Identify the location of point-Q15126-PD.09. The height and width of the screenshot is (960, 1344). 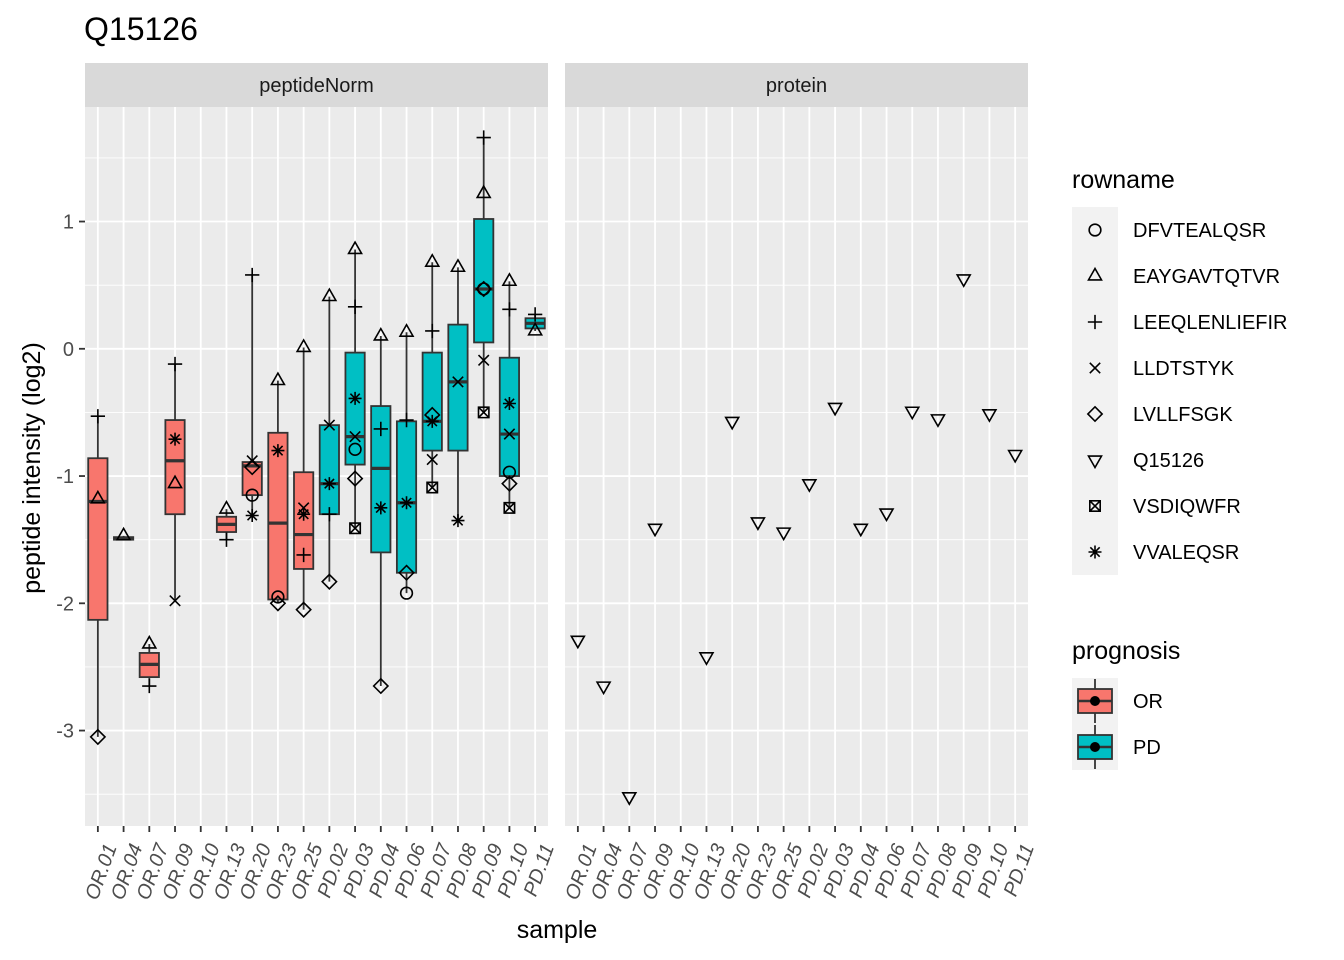
(963, 281).